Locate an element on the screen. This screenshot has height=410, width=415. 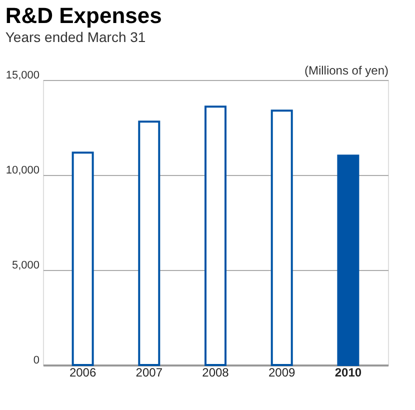
chart-title: R&D Expenses is located at coordinates (83, 15).